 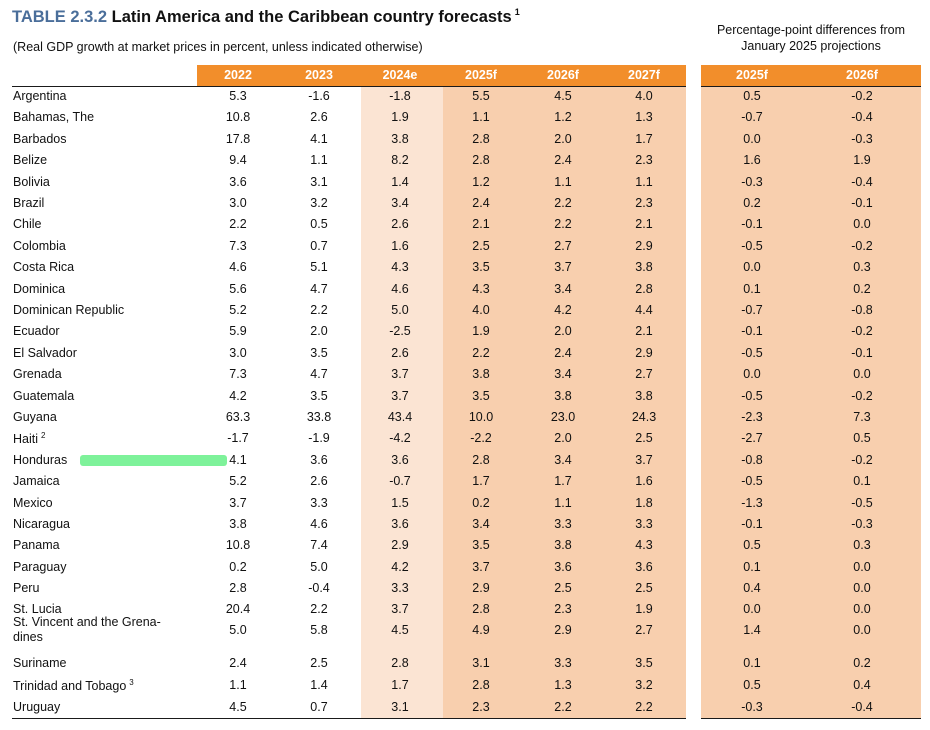 I want to click on col-header-2025f: 2025f, so click(x=481, y=75).